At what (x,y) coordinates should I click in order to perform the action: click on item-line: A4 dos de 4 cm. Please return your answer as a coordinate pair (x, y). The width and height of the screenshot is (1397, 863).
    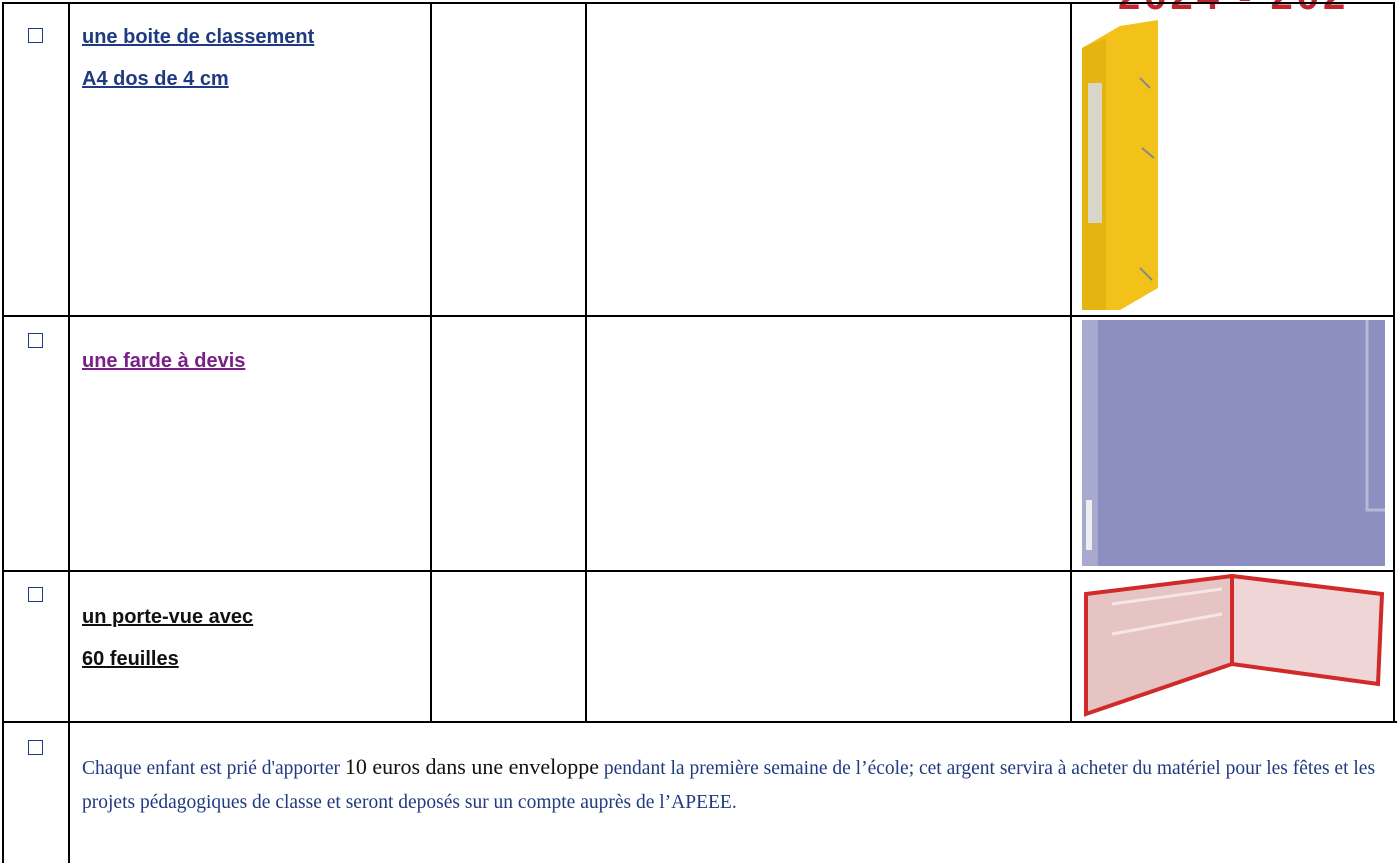
    Looking at the image, I should click on (155, 79).